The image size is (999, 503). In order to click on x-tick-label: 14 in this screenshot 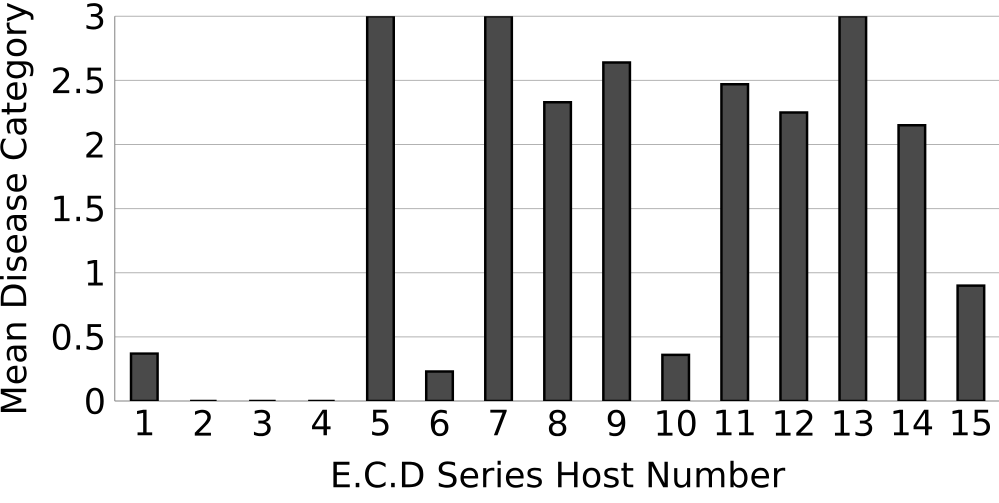, I will do `click(912, 423)`.